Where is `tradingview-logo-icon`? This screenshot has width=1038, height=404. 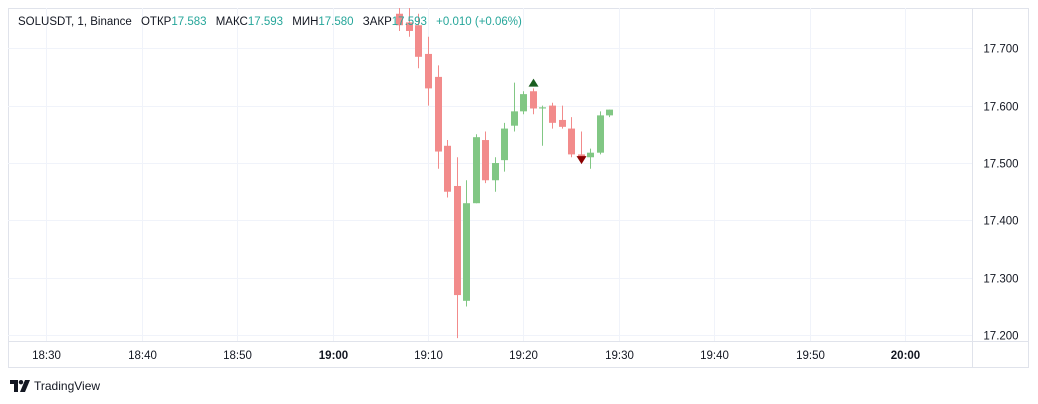
tradingview-logo-icon is located at coordinates (20, 386).